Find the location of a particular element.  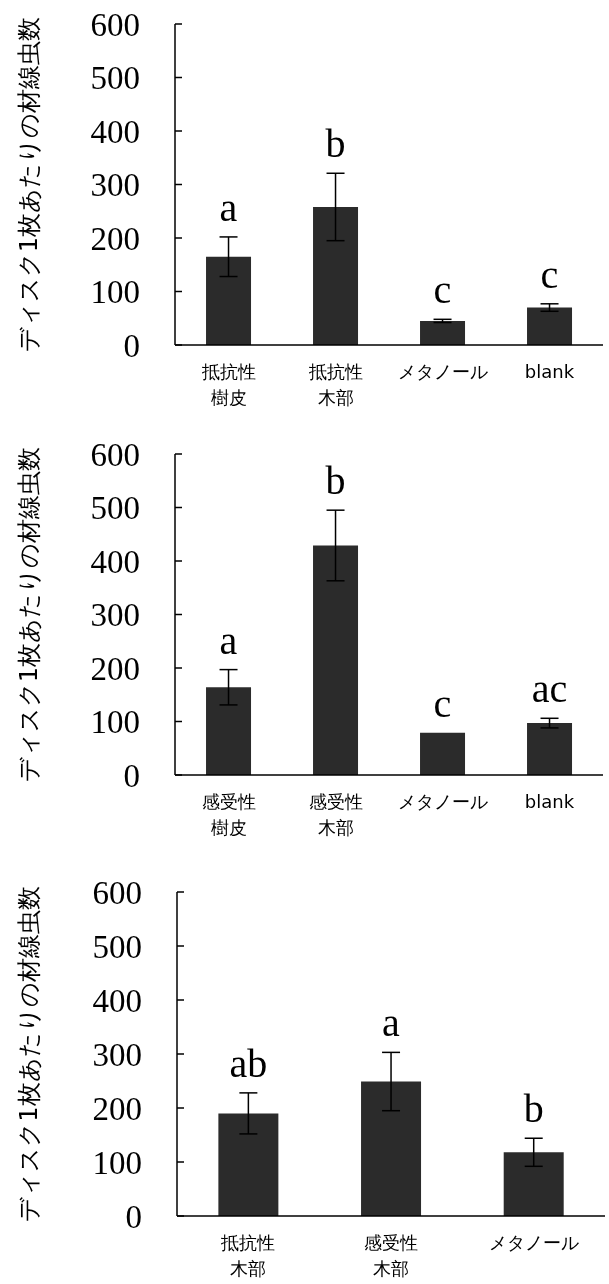

annotation: ab is located at coordinates (248, 1063).